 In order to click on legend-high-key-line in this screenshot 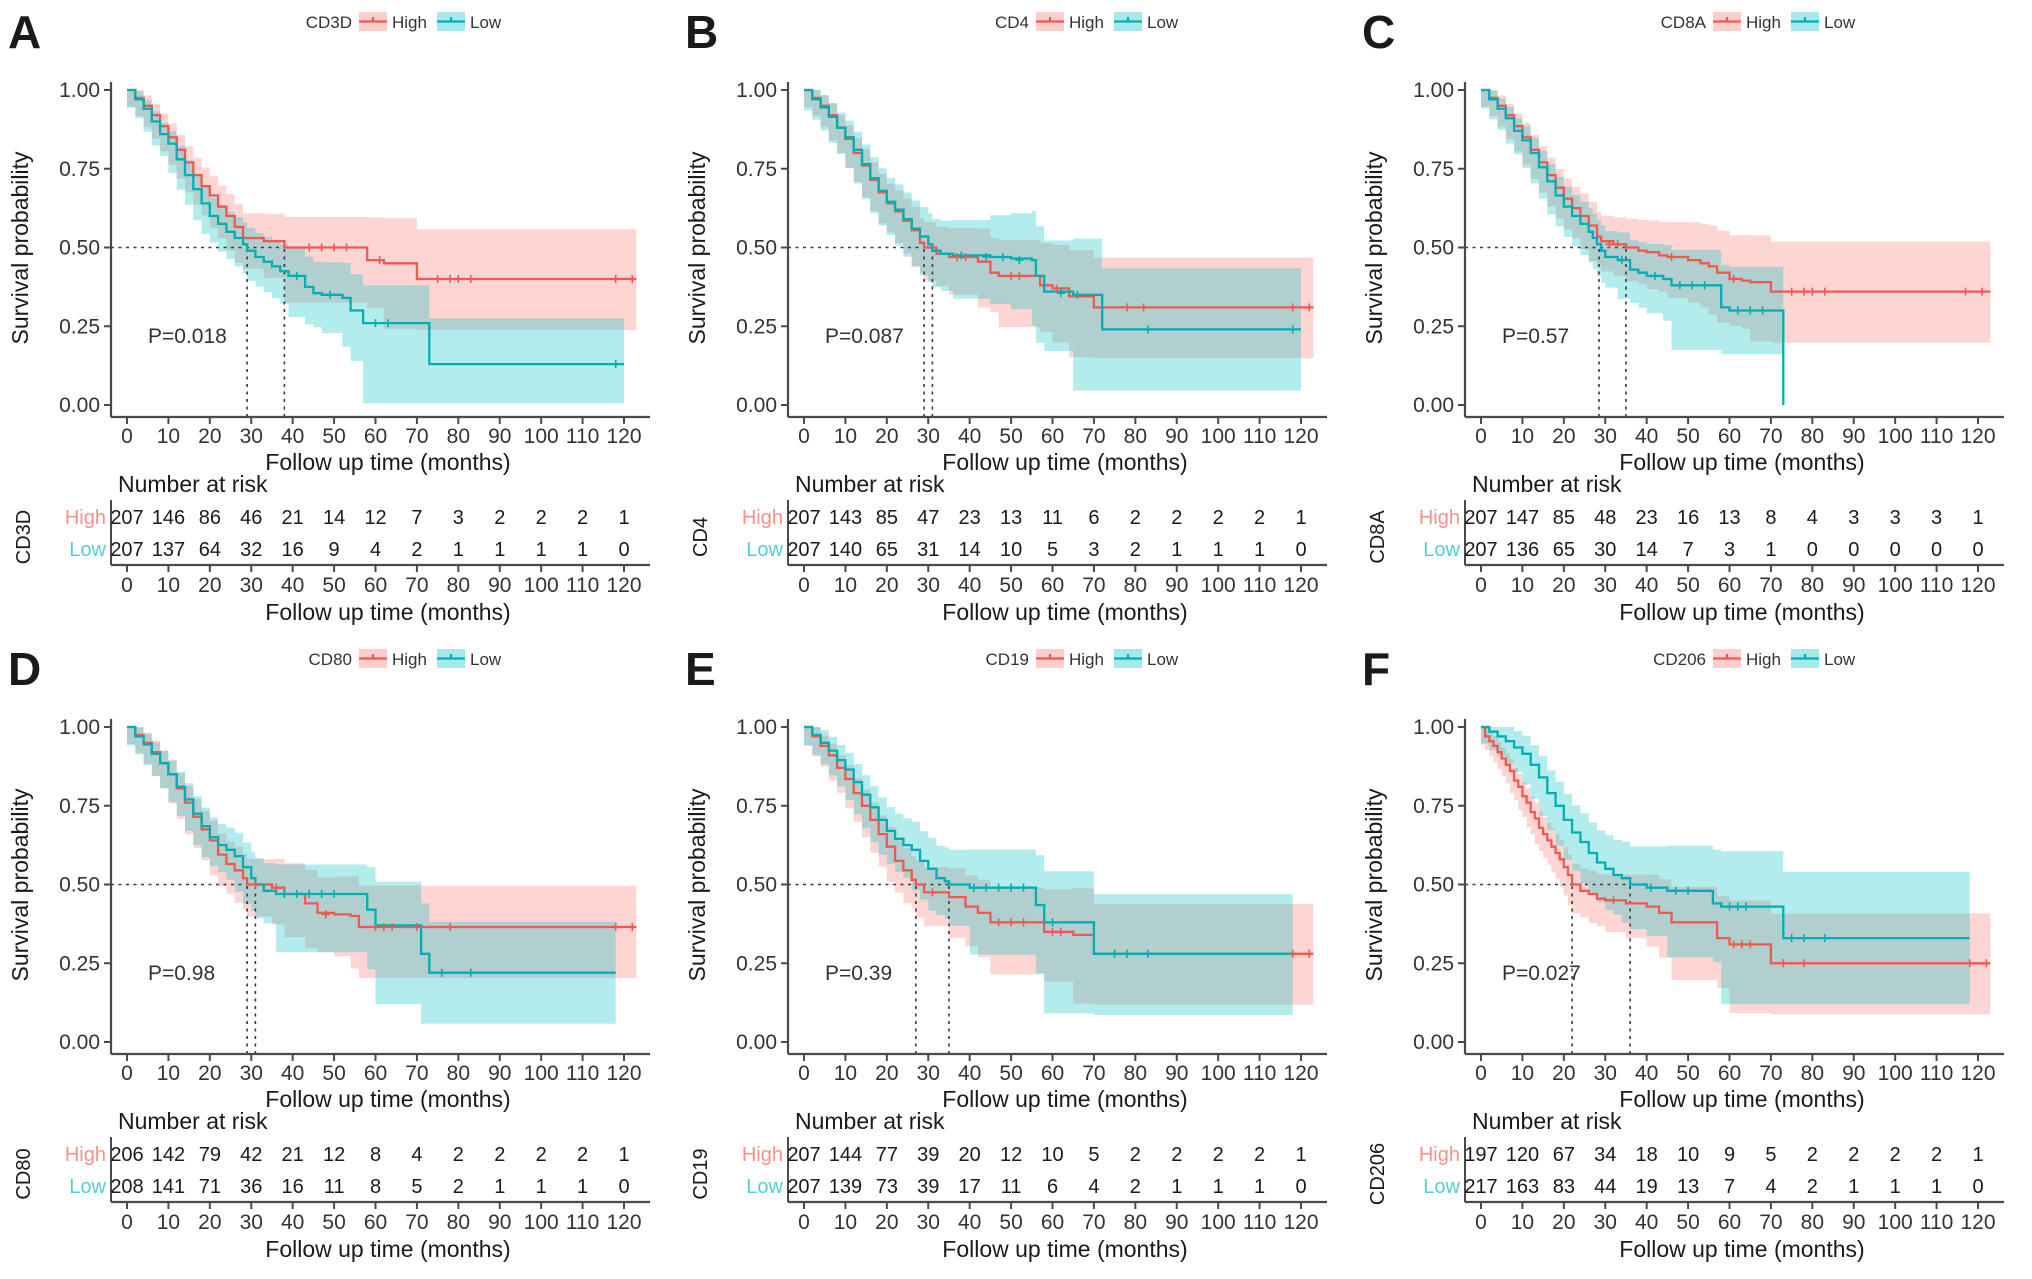, I will do `click(1727, 20)`.